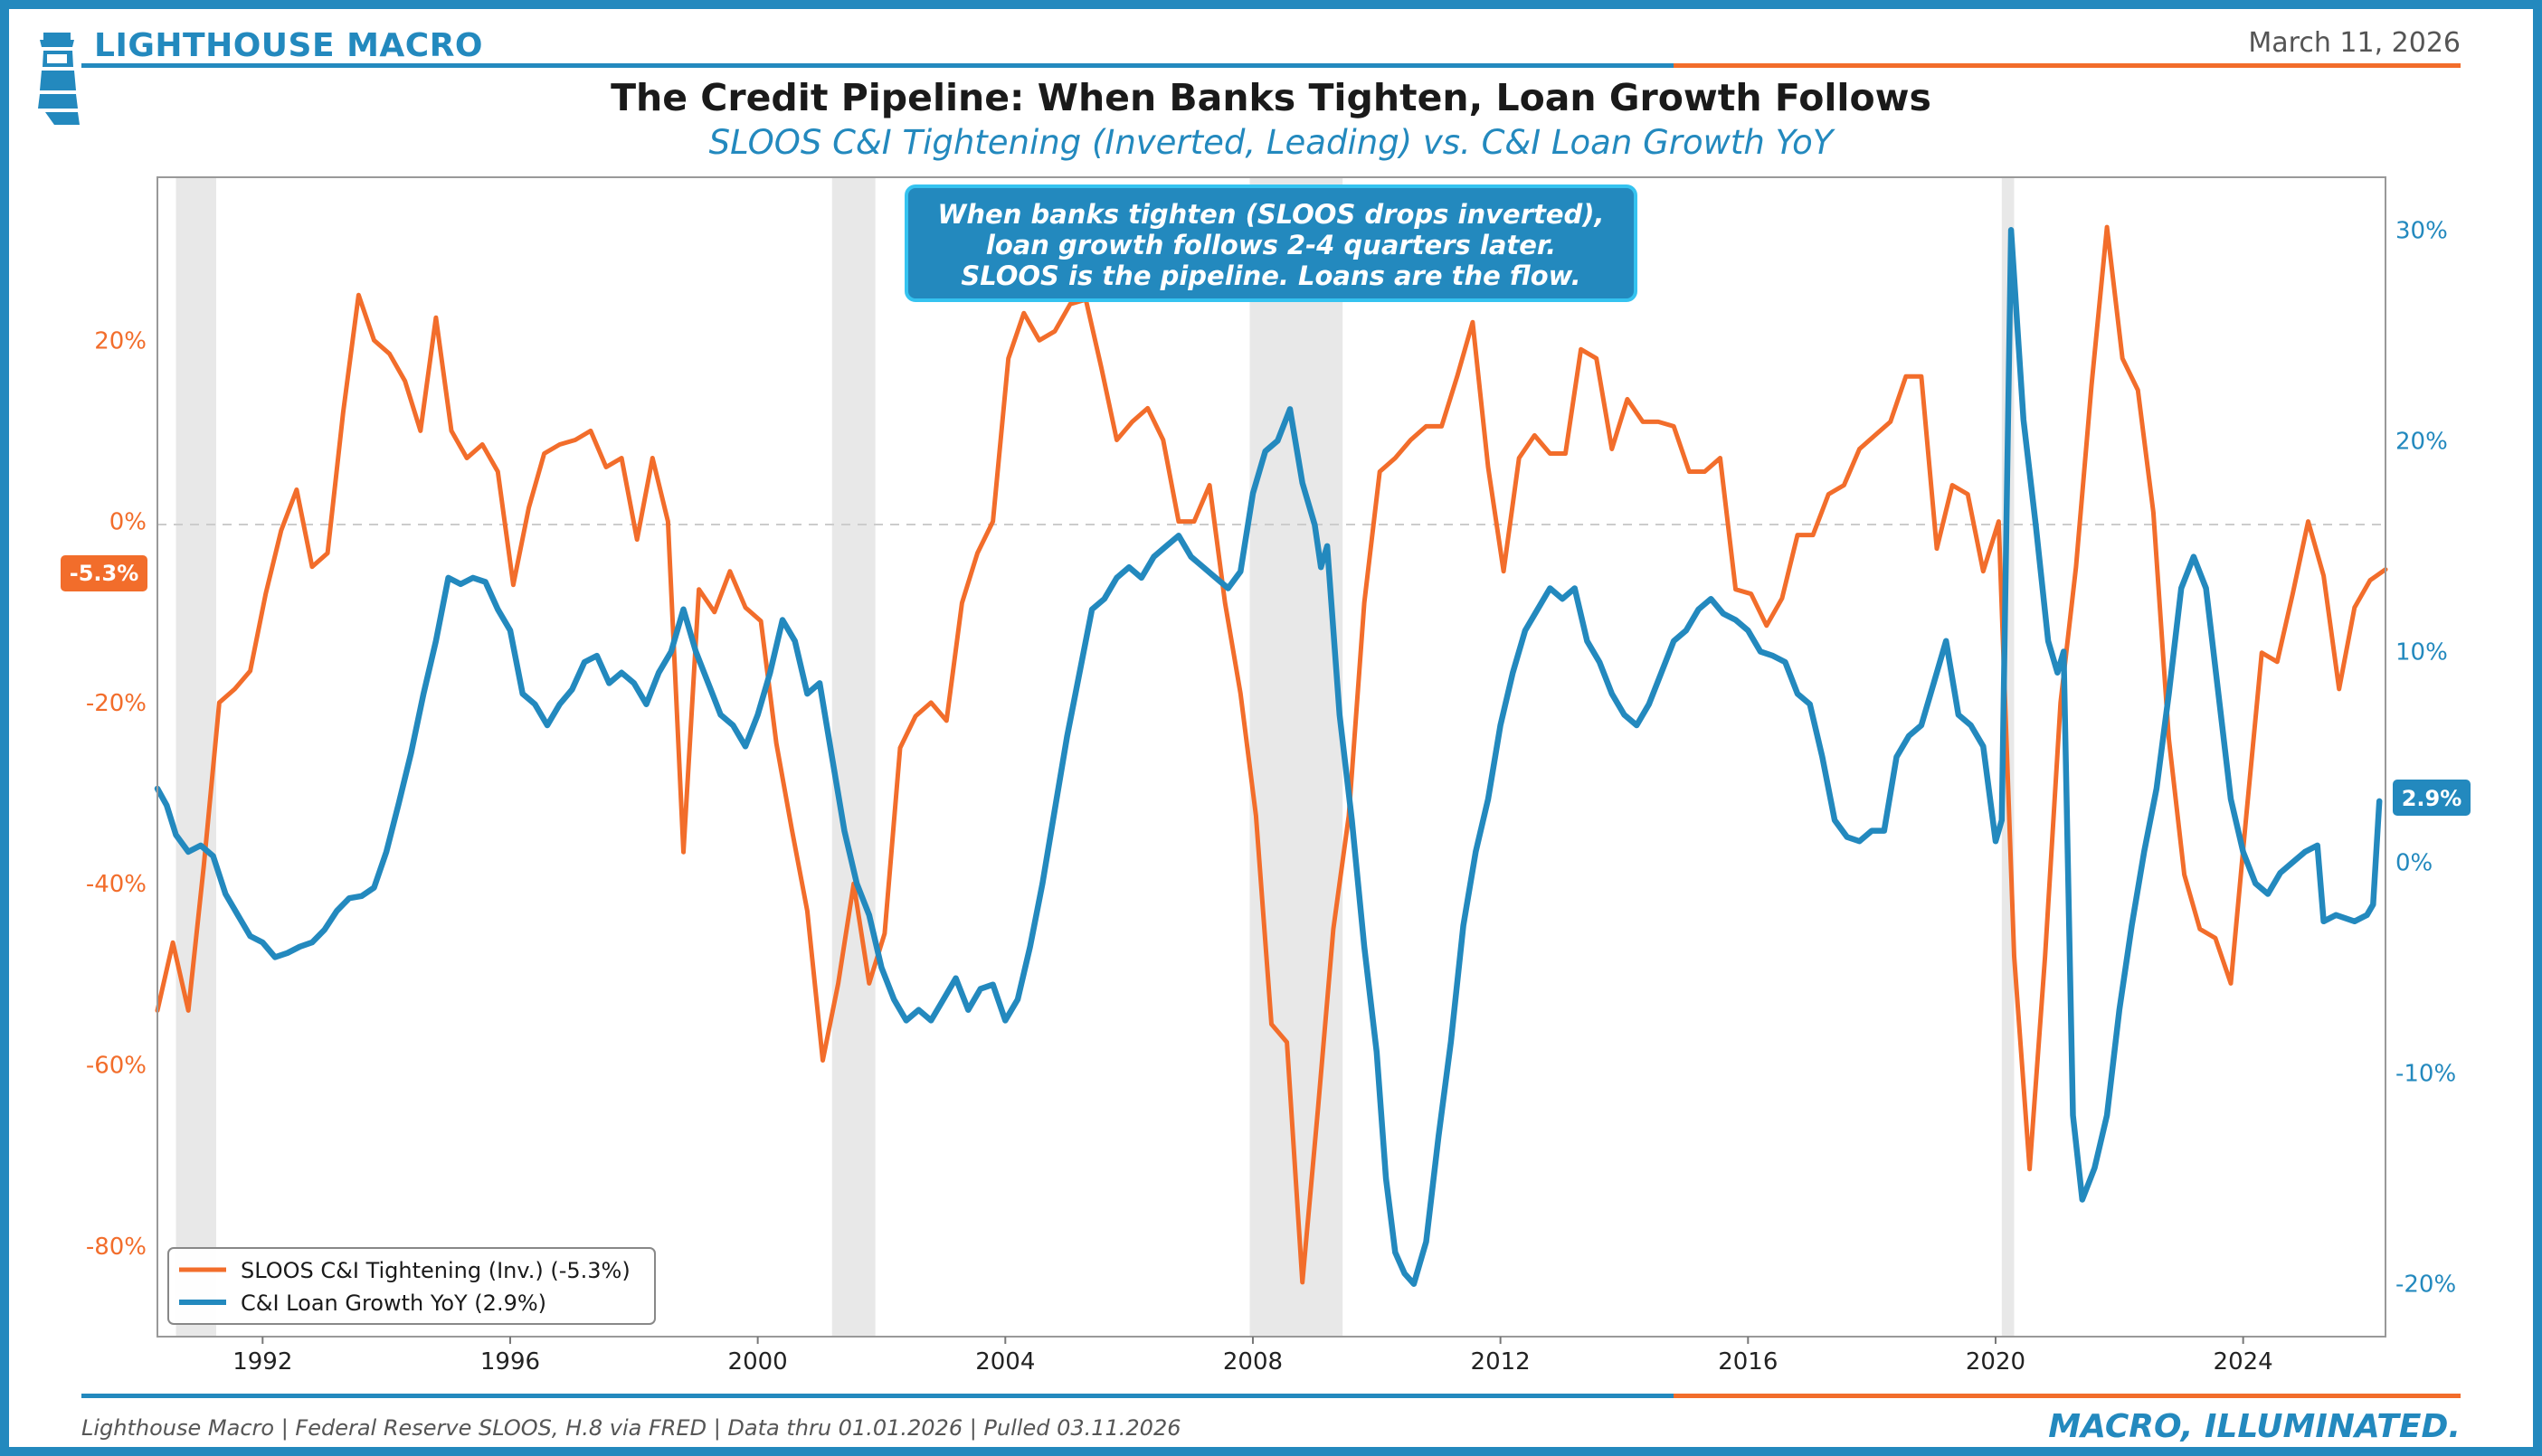 The image size is (2542, 1456). Describe the element at coordinates (116, 1067) in the screenshot. I see `left-tick-label: -60%` at that location.